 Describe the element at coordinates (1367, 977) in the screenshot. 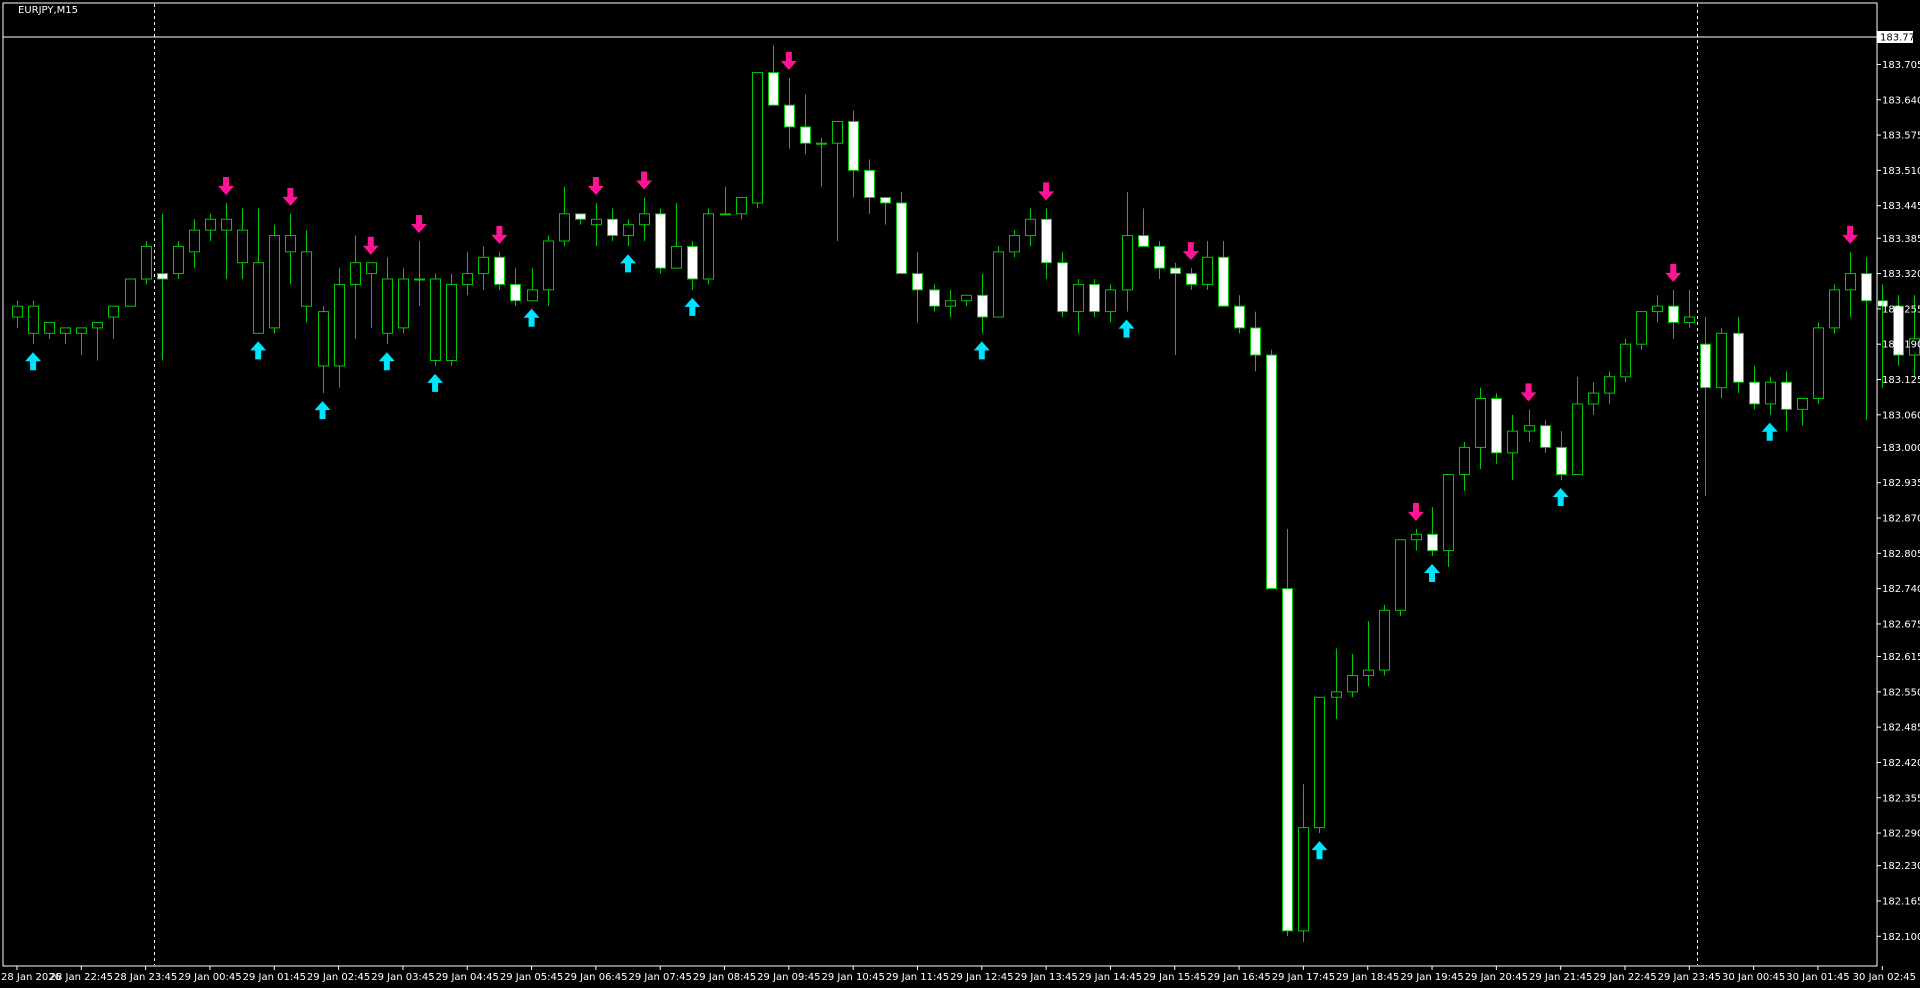

I see `time-tick-label: 29 Jan 18:45` at that location.